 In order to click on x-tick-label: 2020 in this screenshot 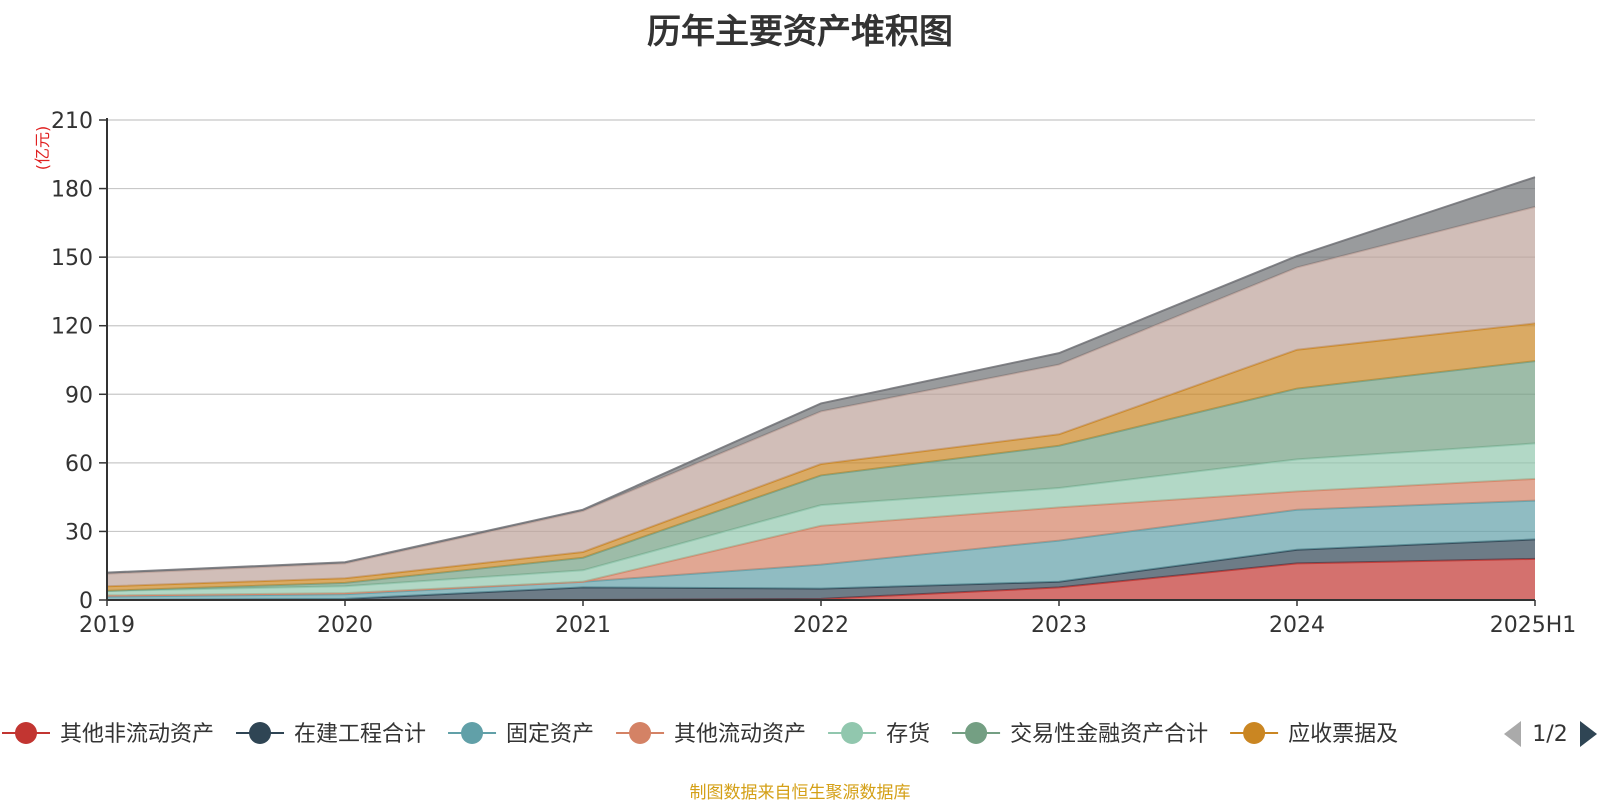, I will do `click(345, 625)`.